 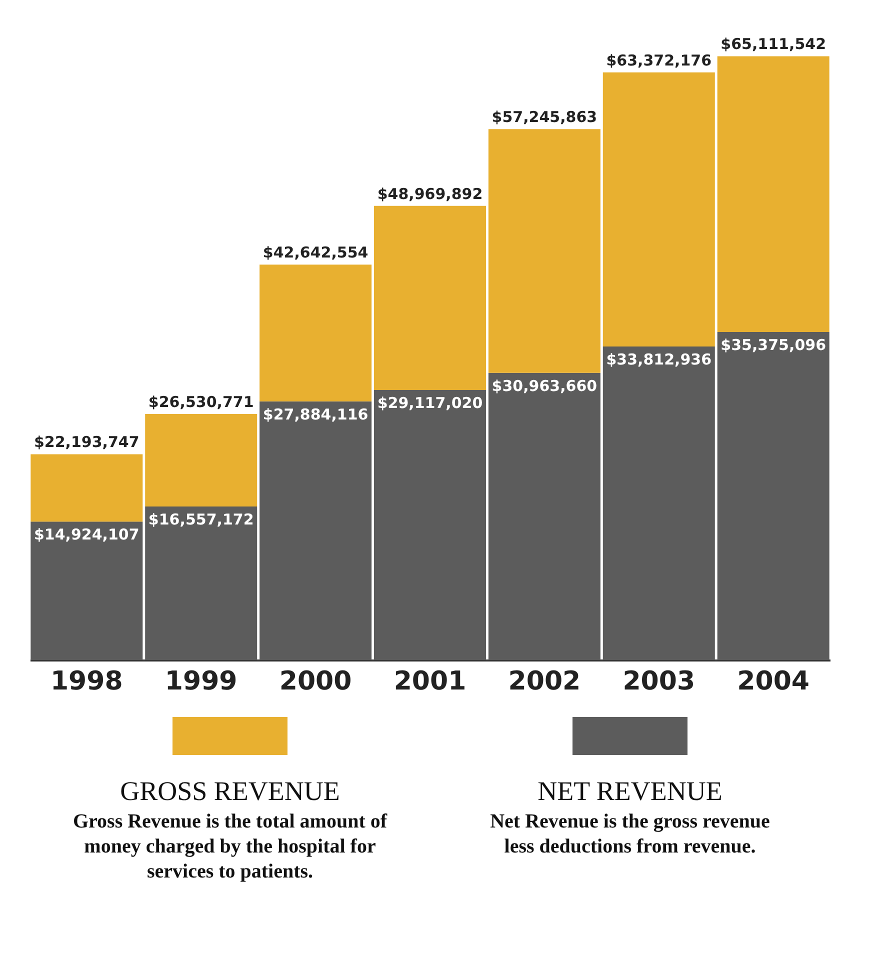 I want to click on text: Net Revenue is the gross revenue less deductions from revenue., so click(x=630, y=834).